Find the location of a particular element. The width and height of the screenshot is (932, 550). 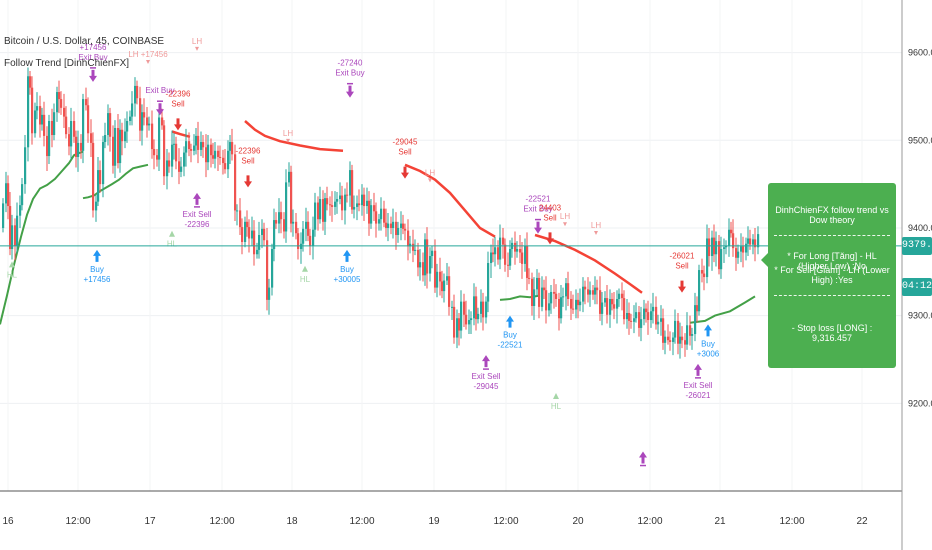

time-tick-label: 16 is located at coordinates (8, 521).